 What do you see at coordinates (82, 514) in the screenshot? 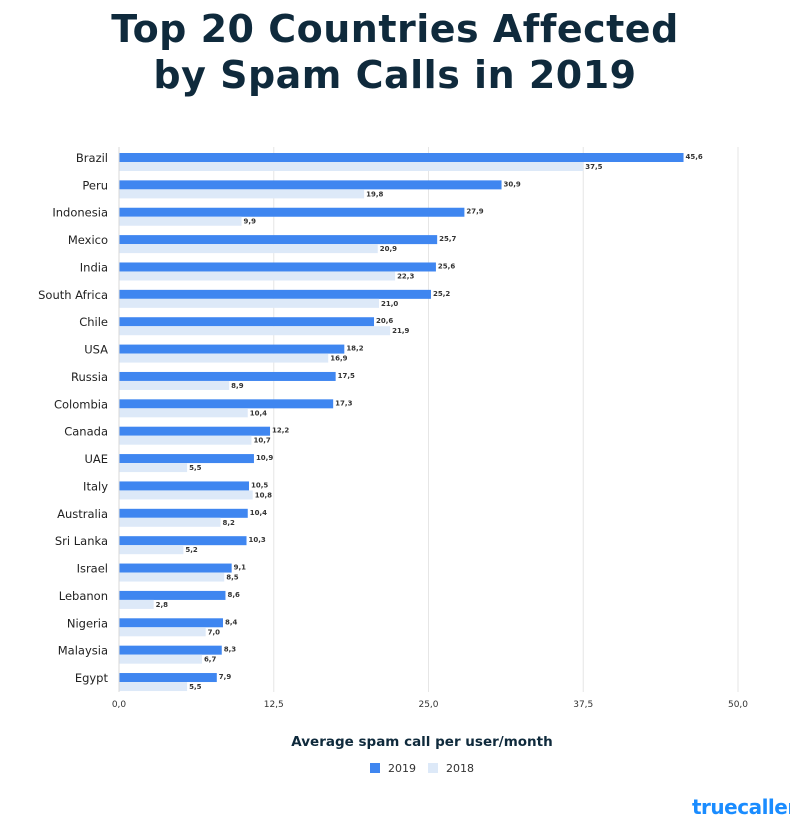
I see `category-label: Australia` at bounding box center [82, 514].